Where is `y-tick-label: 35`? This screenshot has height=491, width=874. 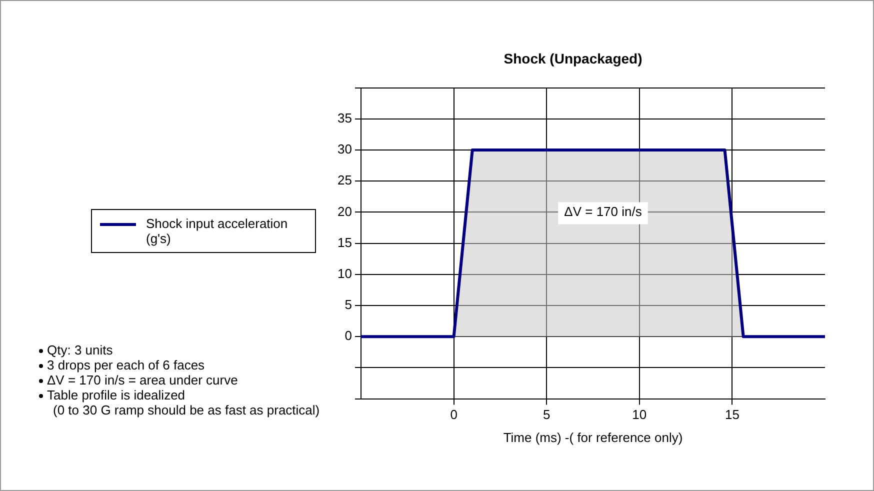
y-tick-label: 35 is located at coordinates (345, 118).